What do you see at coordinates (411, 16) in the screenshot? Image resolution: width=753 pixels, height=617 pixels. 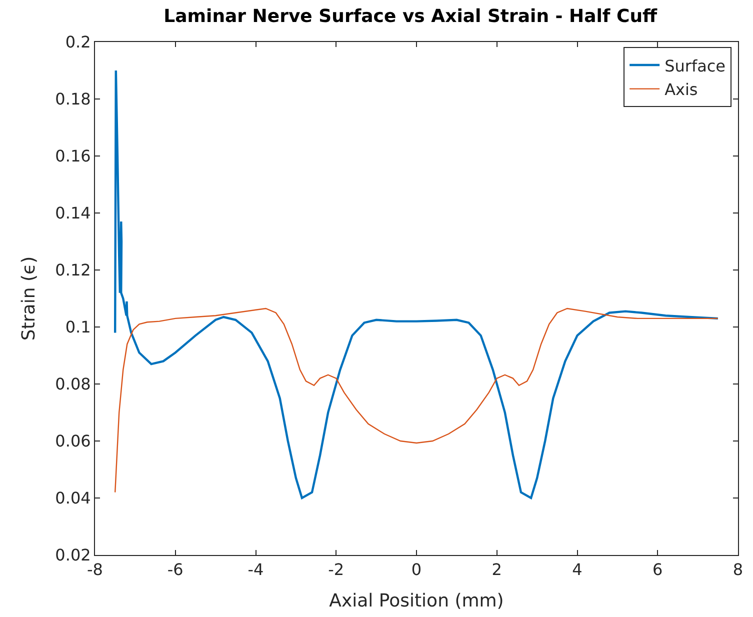 I see `chart-title: Laminar Nerve Surface vs Axial Strain - Half Cuff` at bounding box center [411, 16].